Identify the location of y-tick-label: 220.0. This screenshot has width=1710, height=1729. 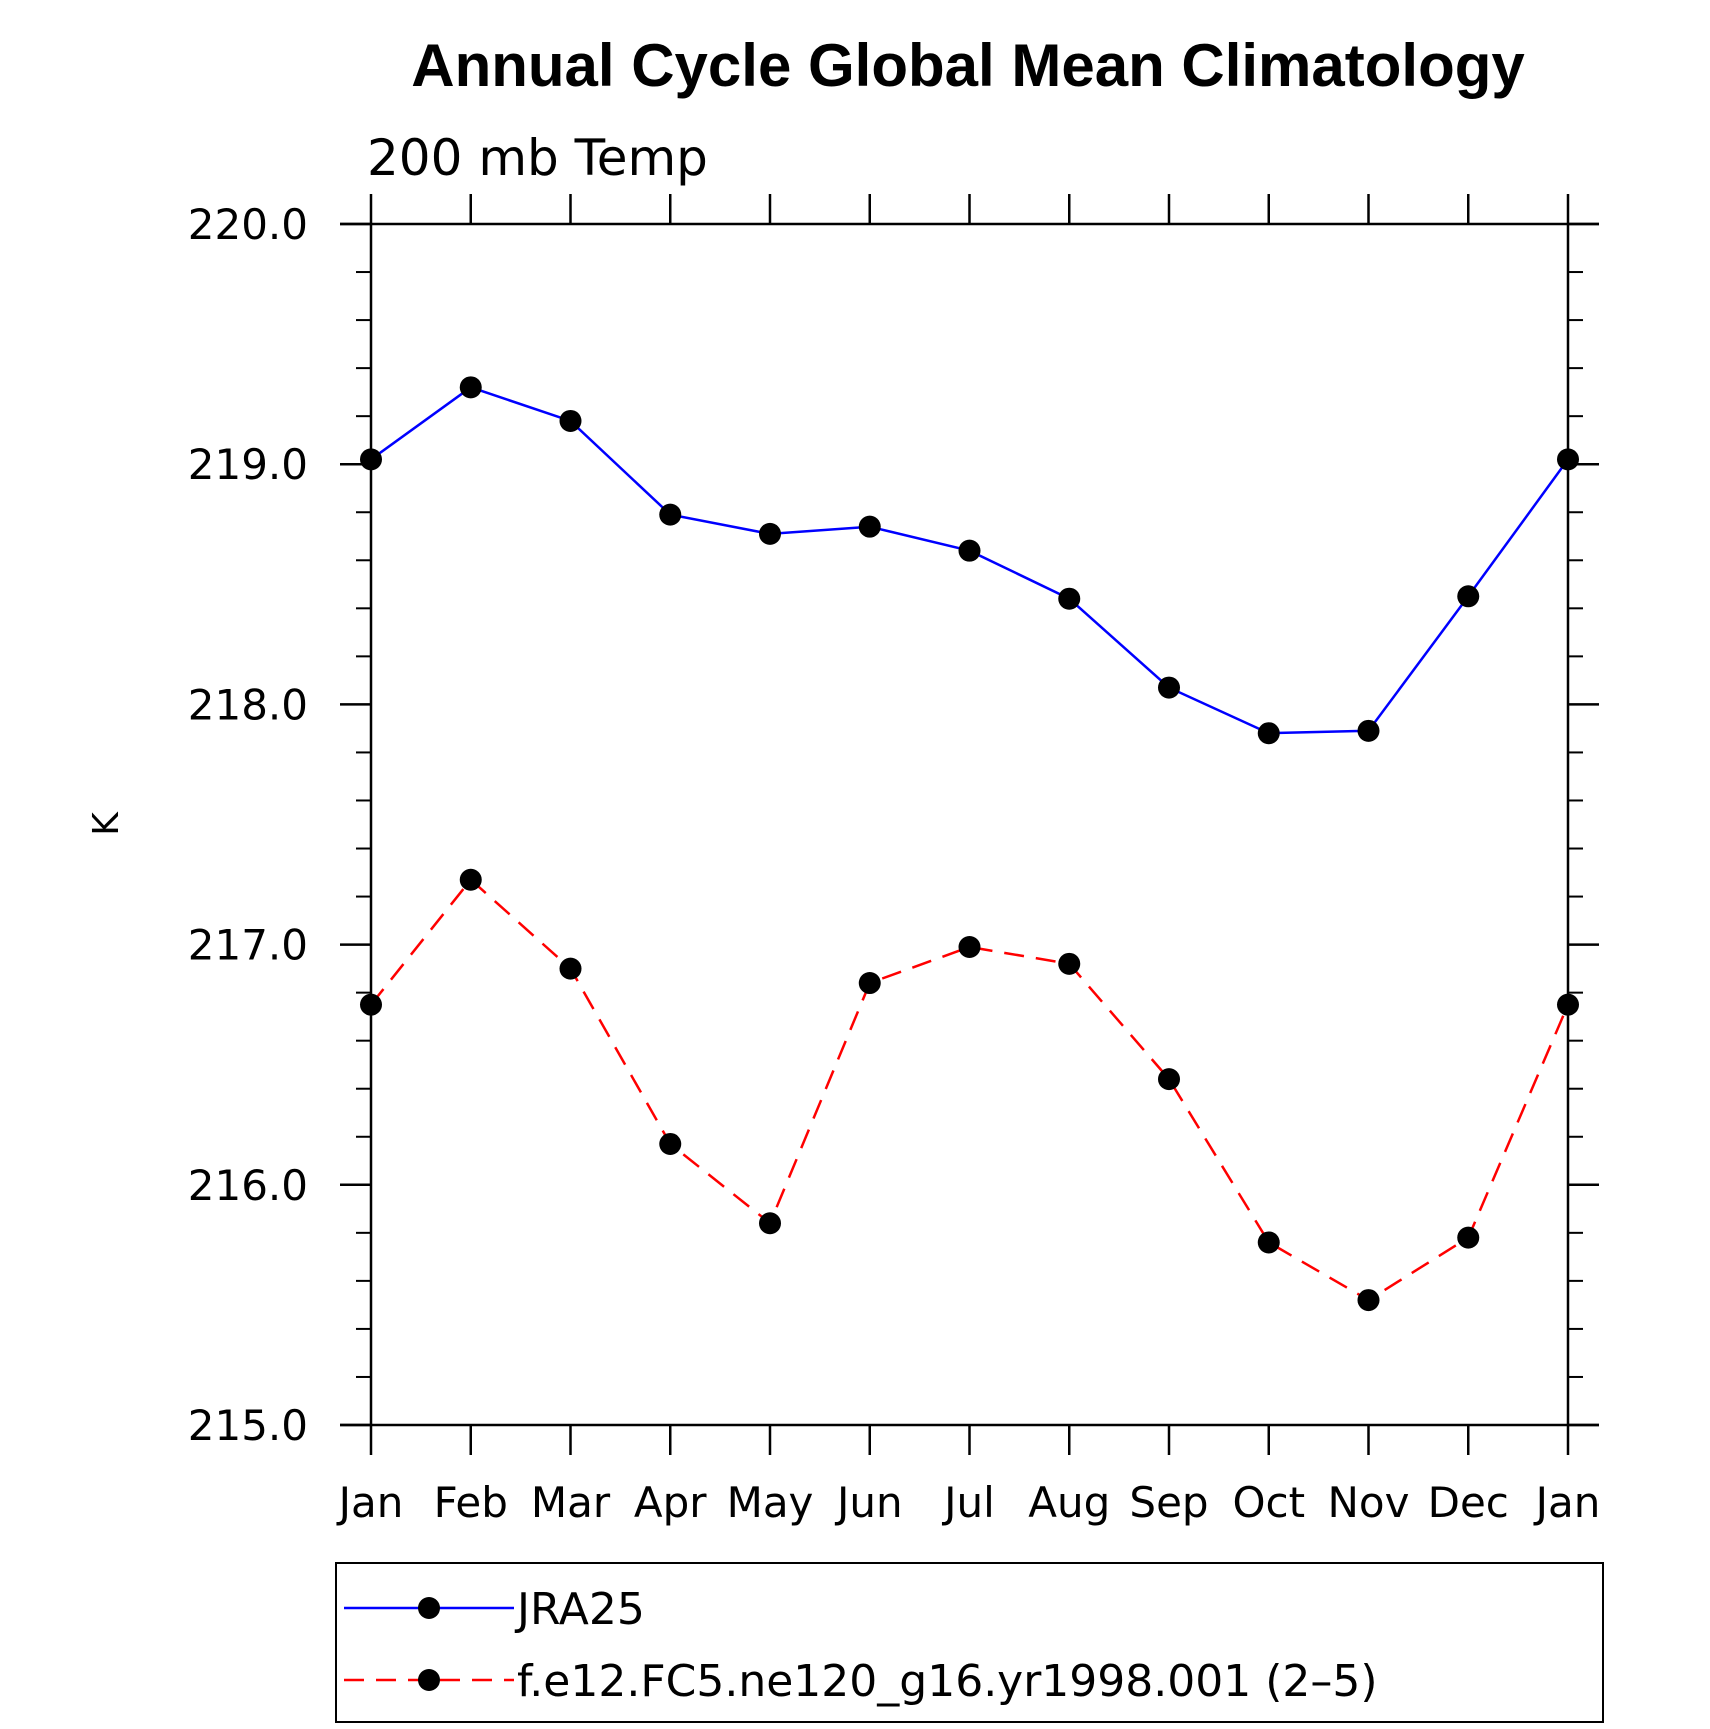
(248, 224).